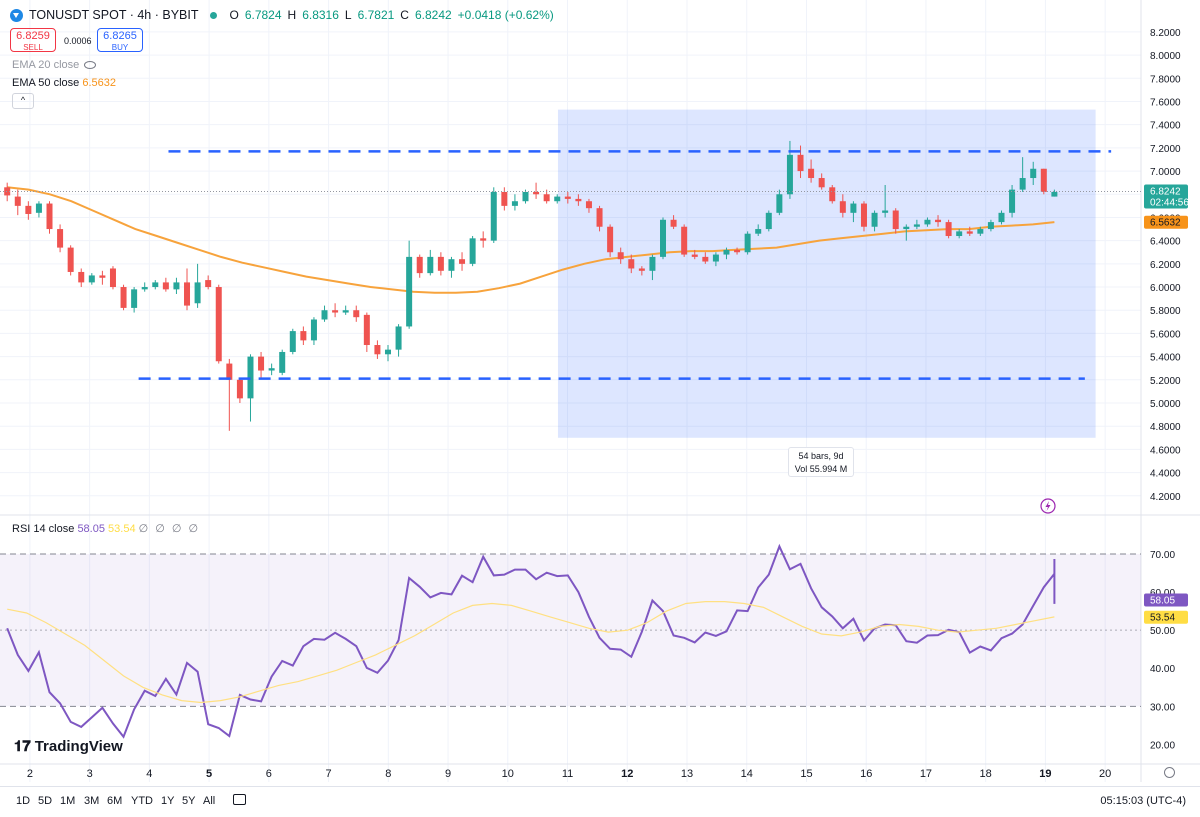 The width and height of the screenshot is (1200, 817). Describe the element at coordinates (1143, 801) in the screenshot. I see `clock: 05:15:03 (UTC-4)` at that location.